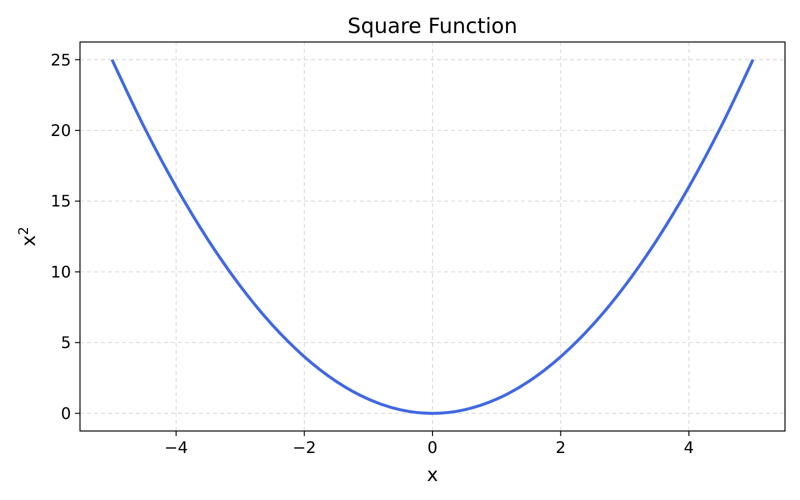 This screenshot has height=500, width=800. Describe the element at coordinates (176, 447) in the screenshot. I see `x-tick-label: −4` at that location.